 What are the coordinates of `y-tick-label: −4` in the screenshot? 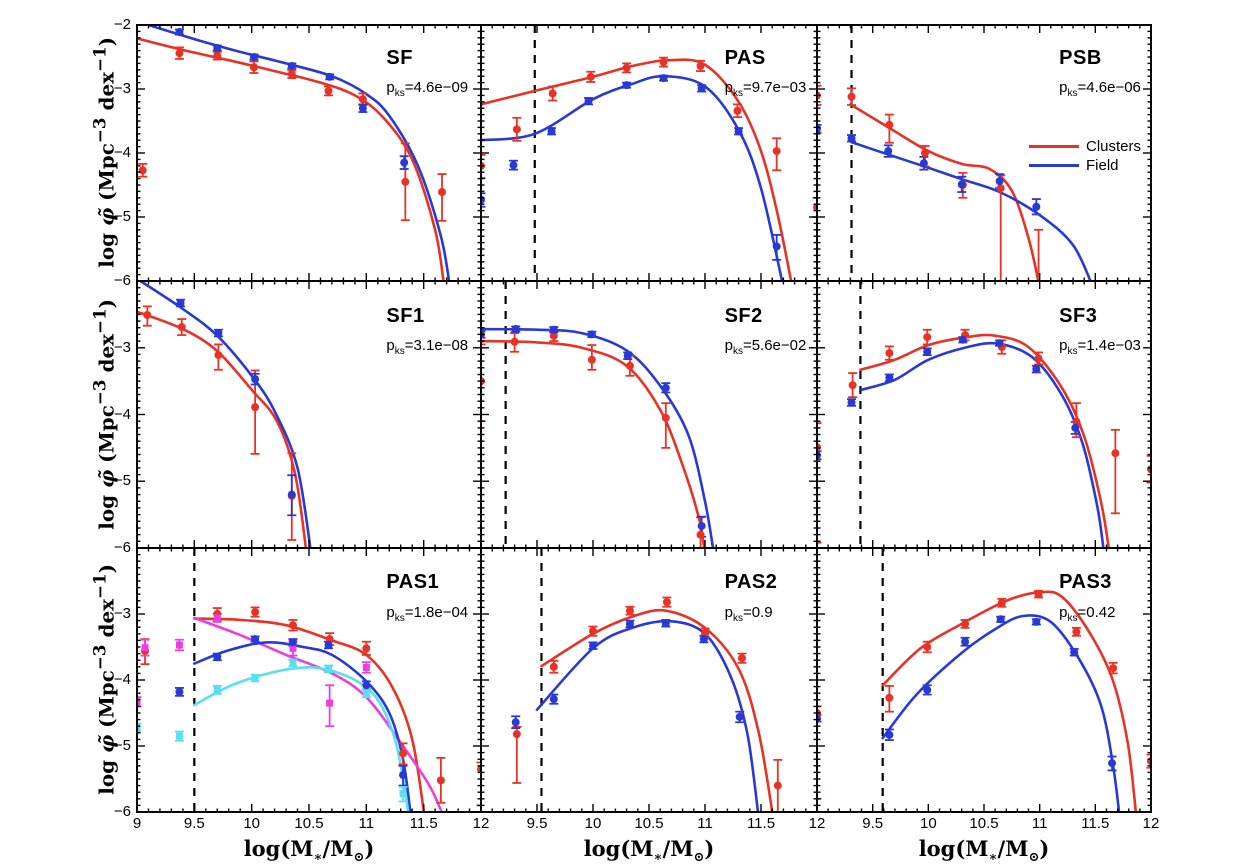 It's located at (122, 152).